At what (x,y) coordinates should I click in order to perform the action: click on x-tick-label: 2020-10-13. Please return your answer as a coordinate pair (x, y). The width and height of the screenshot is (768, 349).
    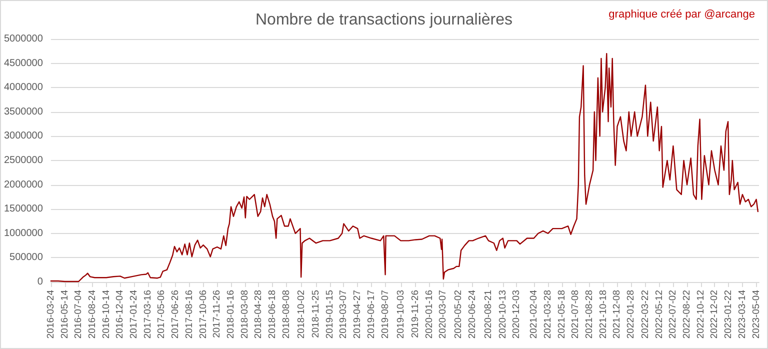
    Looking at the image, I should click on (502, 314).